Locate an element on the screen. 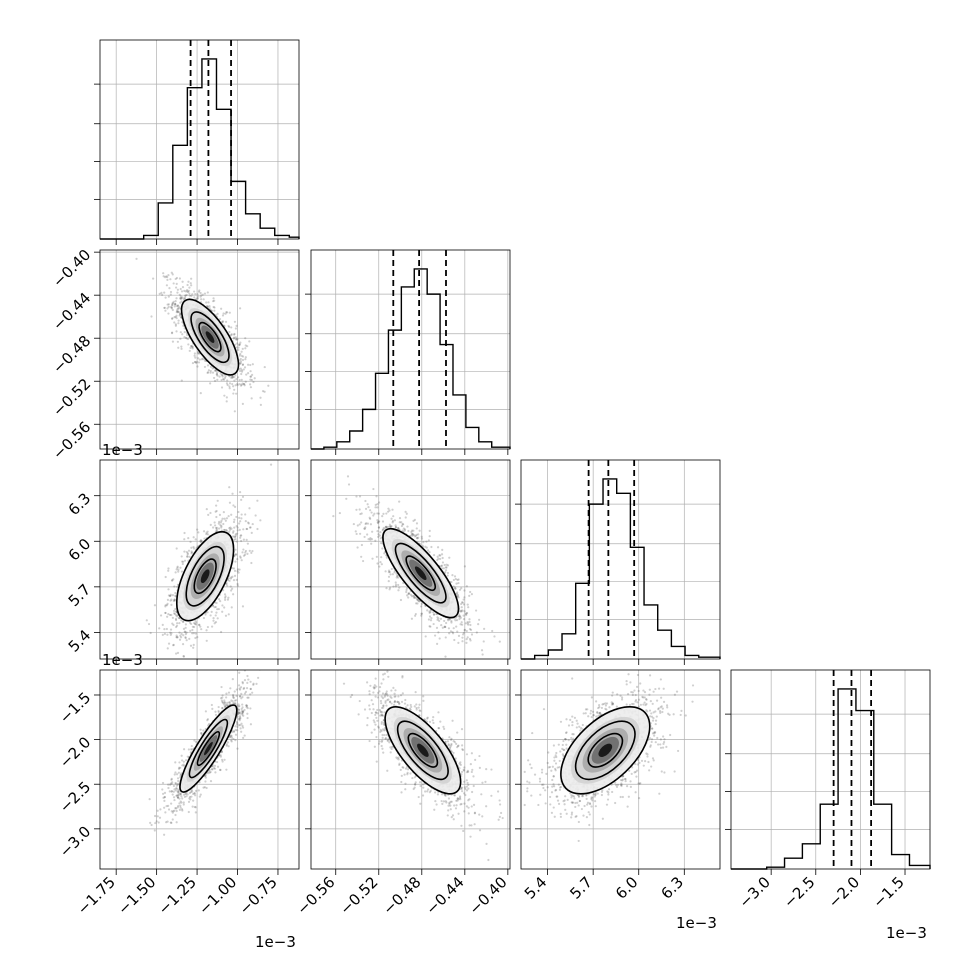 This screenshot has height=970, width=970. density-contour is located at coordinates (210, 337).